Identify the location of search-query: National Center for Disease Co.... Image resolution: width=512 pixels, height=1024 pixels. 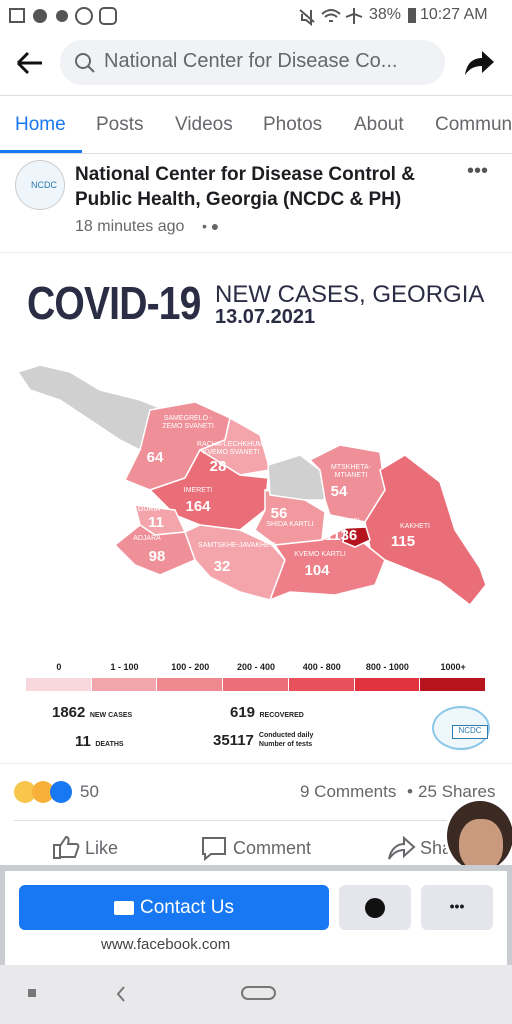
(251, 61).